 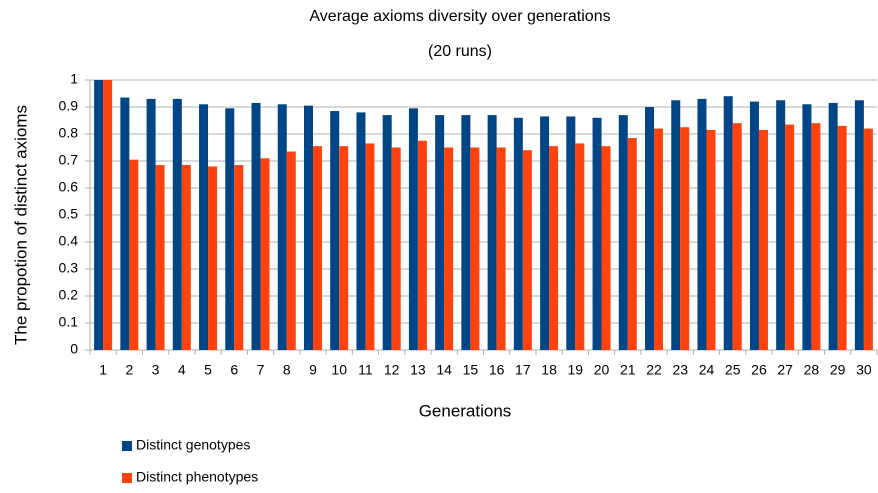 What do you see at coordinates (707, 370) in the screenshot?
I see `x-tick-label: 24` at bounding box center [707, 370].